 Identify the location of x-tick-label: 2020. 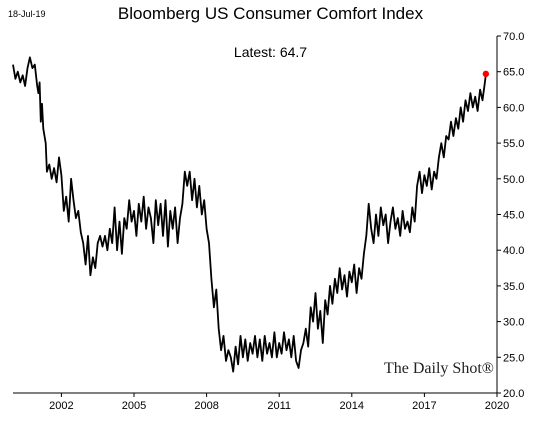
(497, 406).